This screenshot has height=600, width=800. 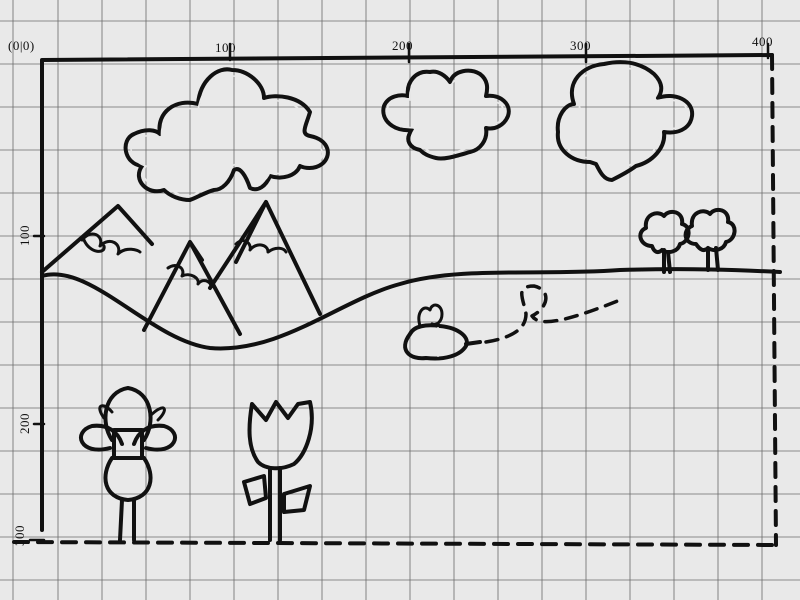 What do you see at coordinates (21, 45) in the screenshot?
I see `origin-label: (0|0)` at bounding box center [21, 45].